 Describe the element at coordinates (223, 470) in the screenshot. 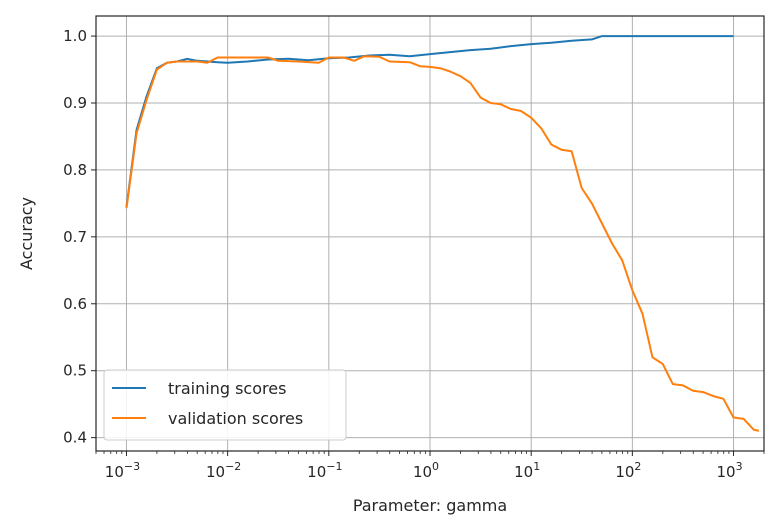

I see `x-tick-label: 10⁻²` at that location.